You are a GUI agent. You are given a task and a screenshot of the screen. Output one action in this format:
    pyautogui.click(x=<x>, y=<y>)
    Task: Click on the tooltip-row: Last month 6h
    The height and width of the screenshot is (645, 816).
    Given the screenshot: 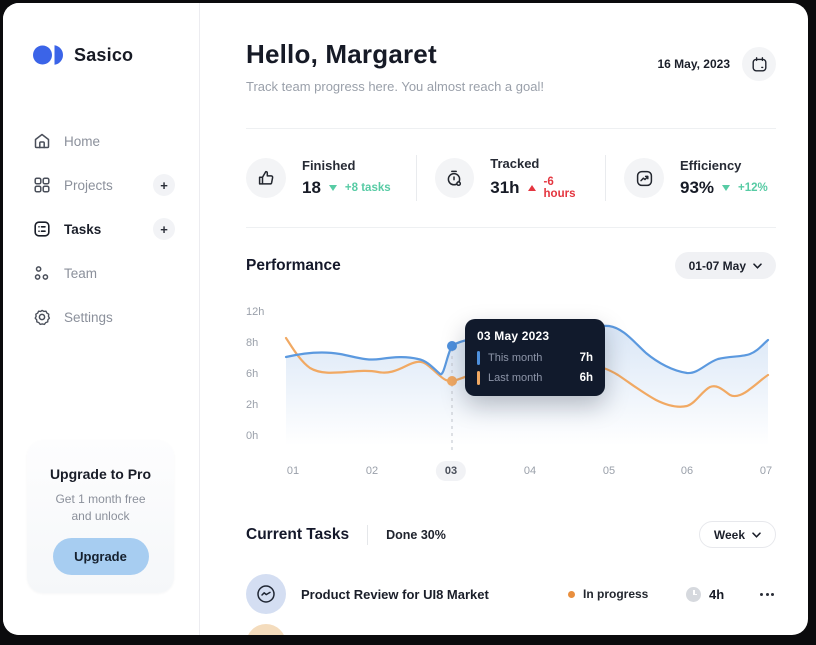 What is the action you would take?
    pyautogui.click(x=535, y=378)
    